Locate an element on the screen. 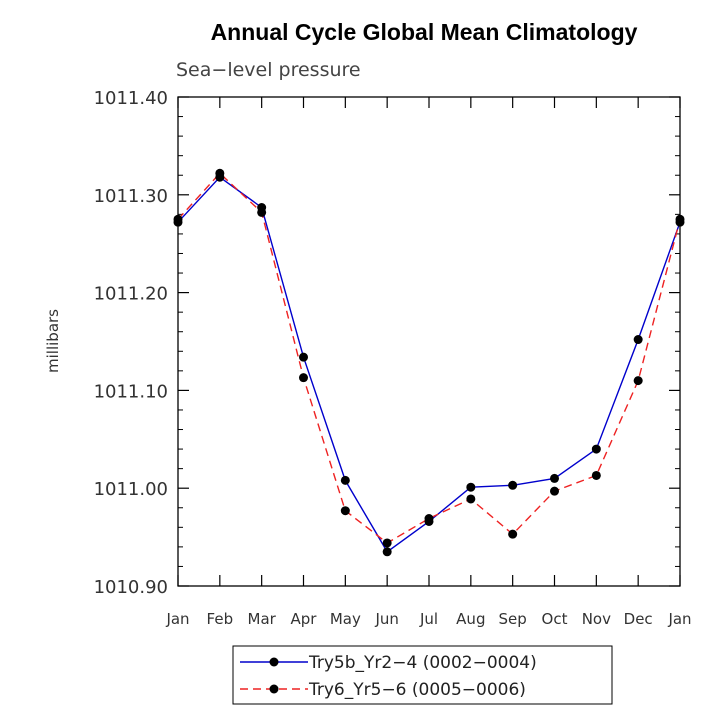 The image size is (727, 727). x-tick-label: Feb is located at coordinates (220, 619).